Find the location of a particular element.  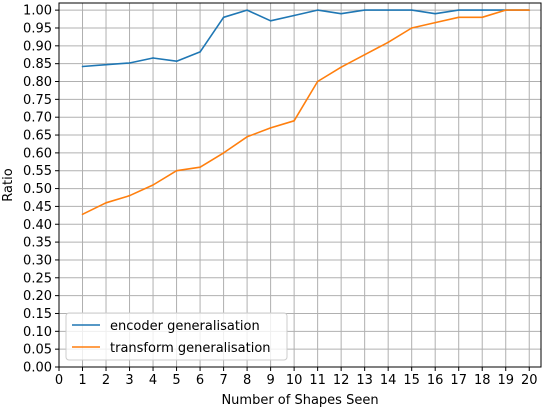

x-tick-label: 10 is located at coordinates (294, 380).